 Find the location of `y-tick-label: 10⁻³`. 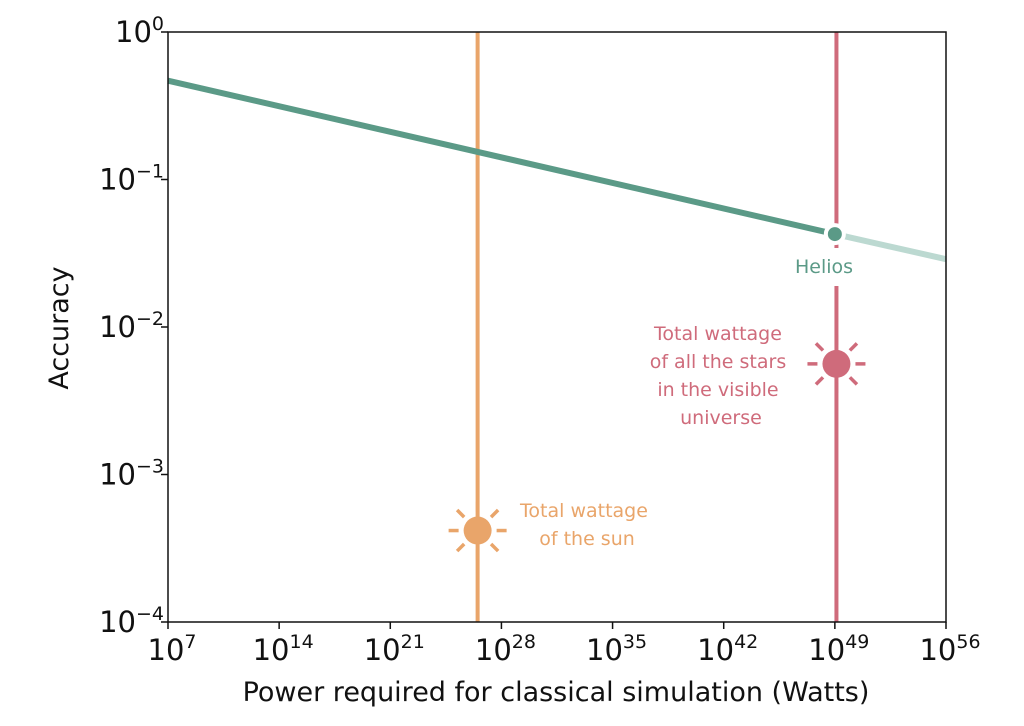

y-tick-label: 10⁻³ is located at coordinates (131, 474).